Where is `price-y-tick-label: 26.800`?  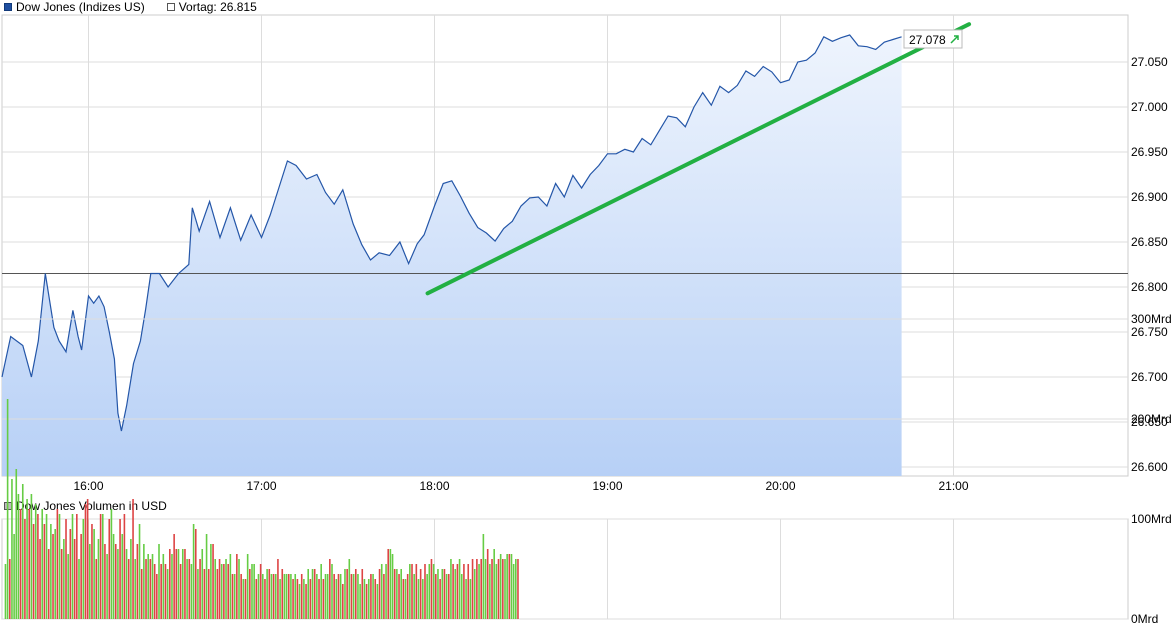
price-y-tick-label: 26.800 is located at coordinates (1149, 287).